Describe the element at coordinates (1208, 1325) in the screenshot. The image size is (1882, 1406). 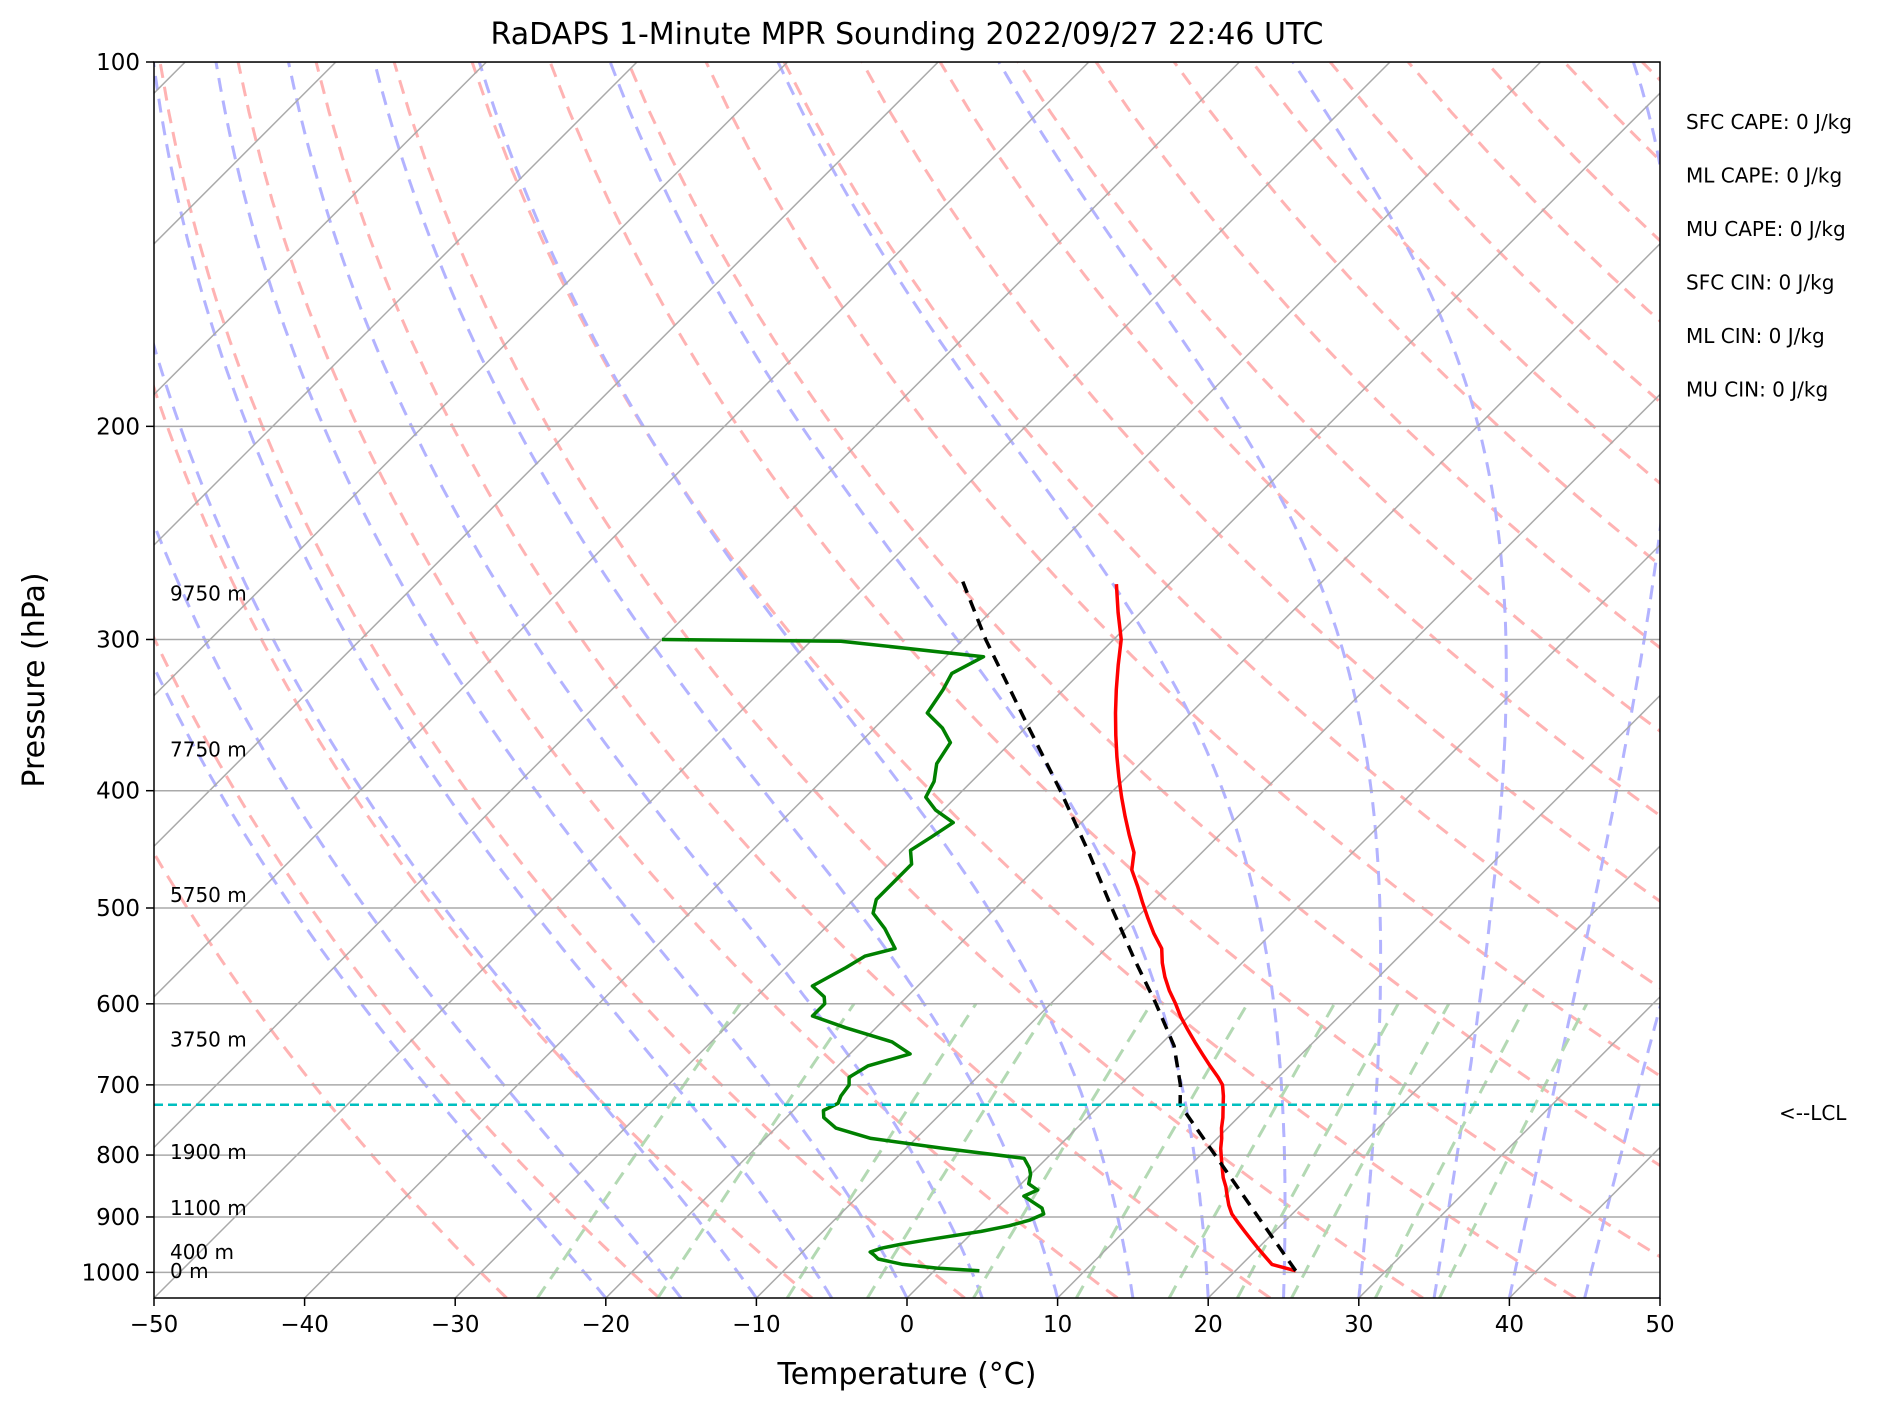
I see `x-tick-label: 20` at that location.